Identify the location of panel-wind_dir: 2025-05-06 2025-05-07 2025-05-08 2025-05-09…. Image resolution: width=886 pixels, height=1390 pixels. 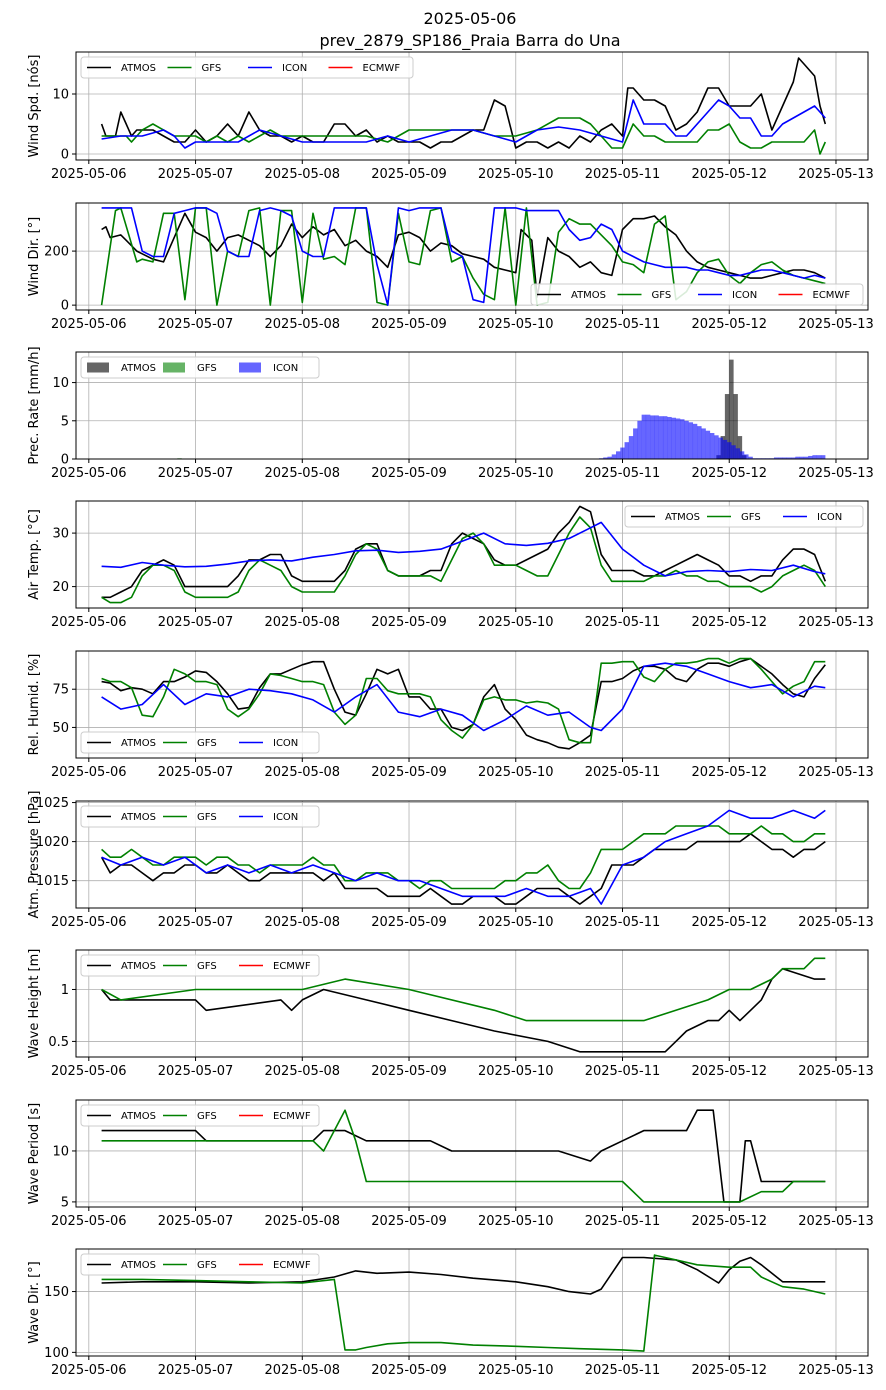
(450, 267).